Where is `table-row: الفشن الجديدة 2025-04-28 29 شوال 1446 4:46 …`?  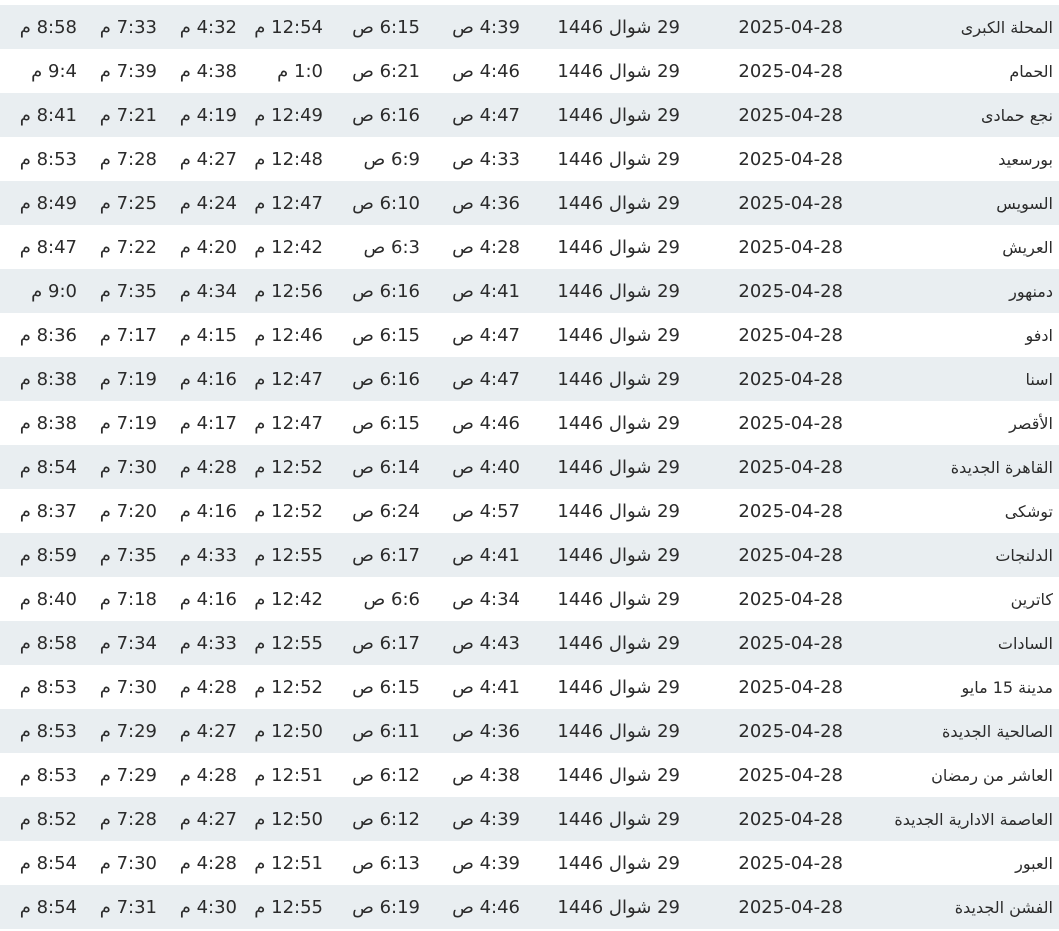
table-row: الفشن الجديدة 2025-04-28 29 شوال 1446 4:46 … is located at coordinates (529, 907).